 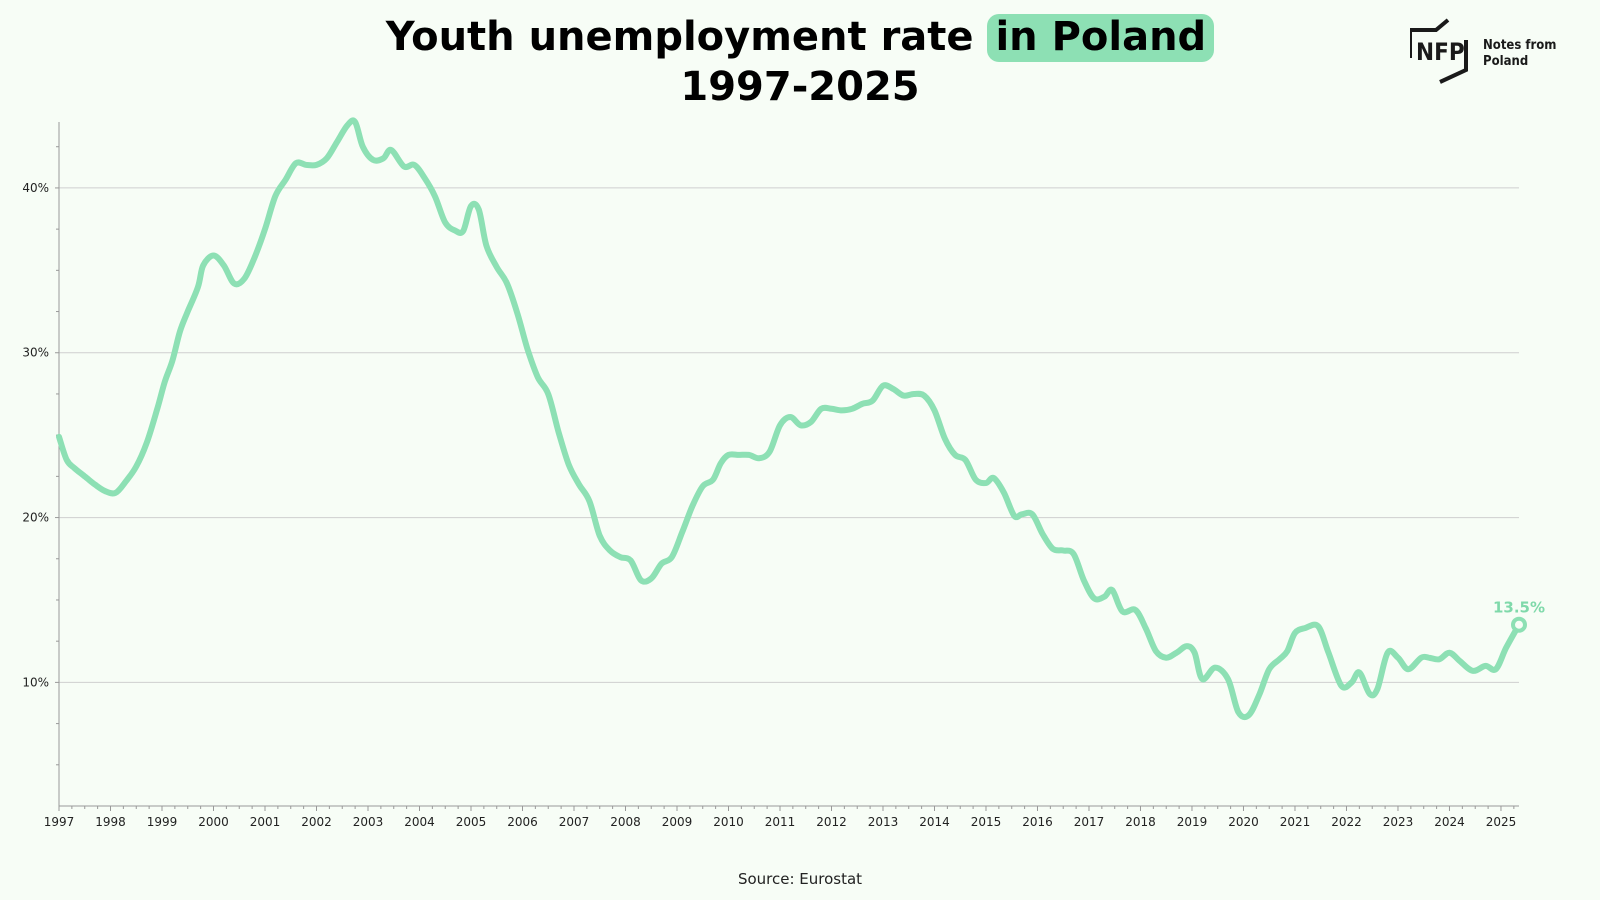 What do you see at coordinates (1140, 822) in the screenshot?
I see `x-tick-label: 2018` at bounding box center [1140, 822].